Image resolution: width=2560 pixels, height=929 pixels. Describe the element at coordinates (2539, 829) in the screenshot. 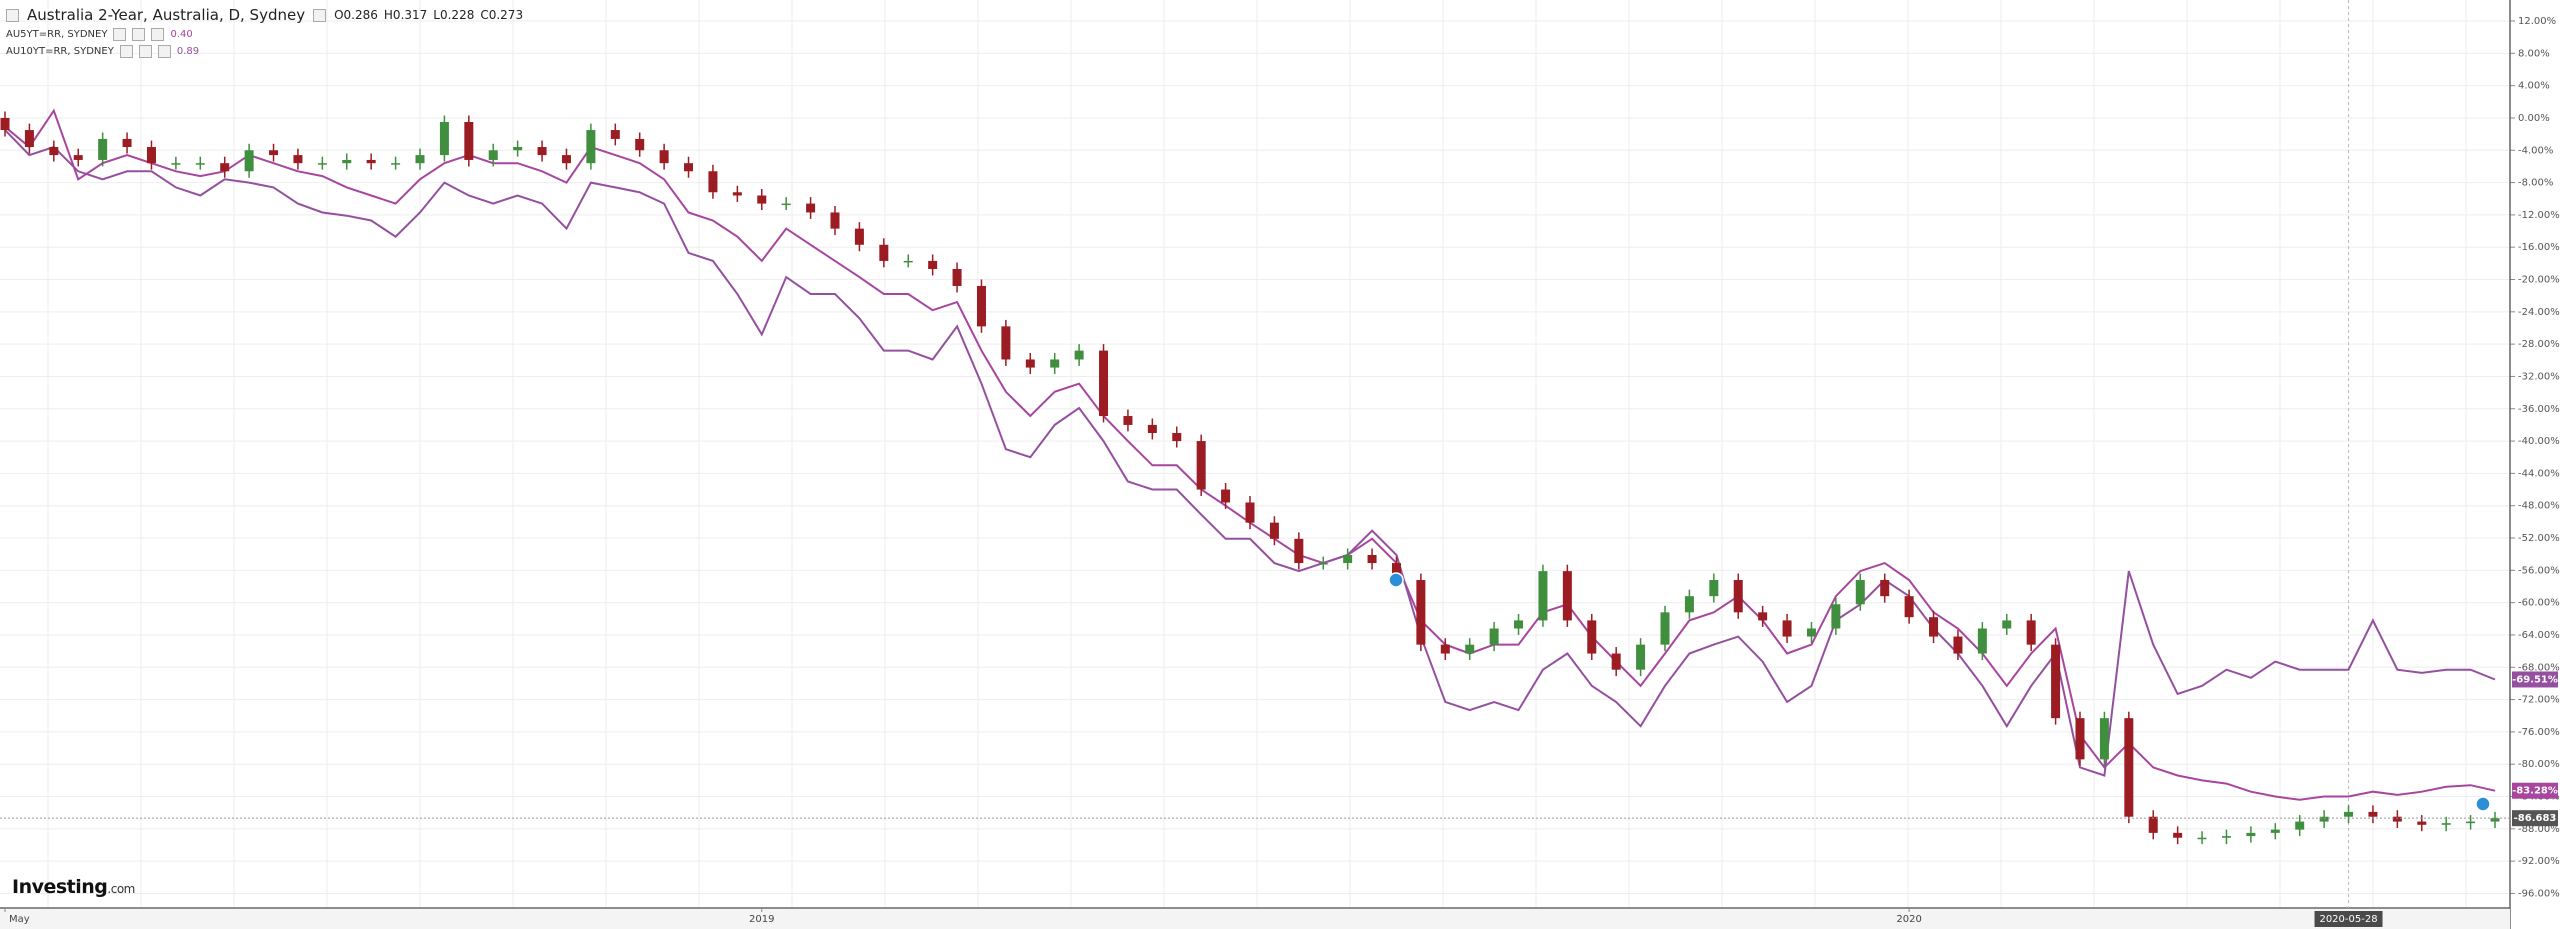

I see `y-tick-label: -88.00%` at that location.